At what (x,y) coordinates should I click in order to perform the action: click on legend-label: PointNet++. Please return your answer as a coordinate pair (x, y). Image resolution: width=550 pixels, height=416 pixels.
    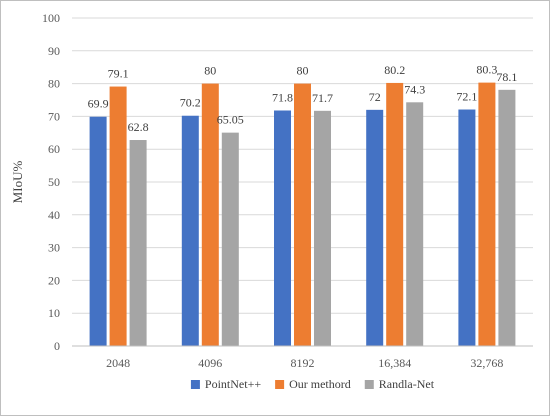
    Looking at the image, I should click on (233, 384).